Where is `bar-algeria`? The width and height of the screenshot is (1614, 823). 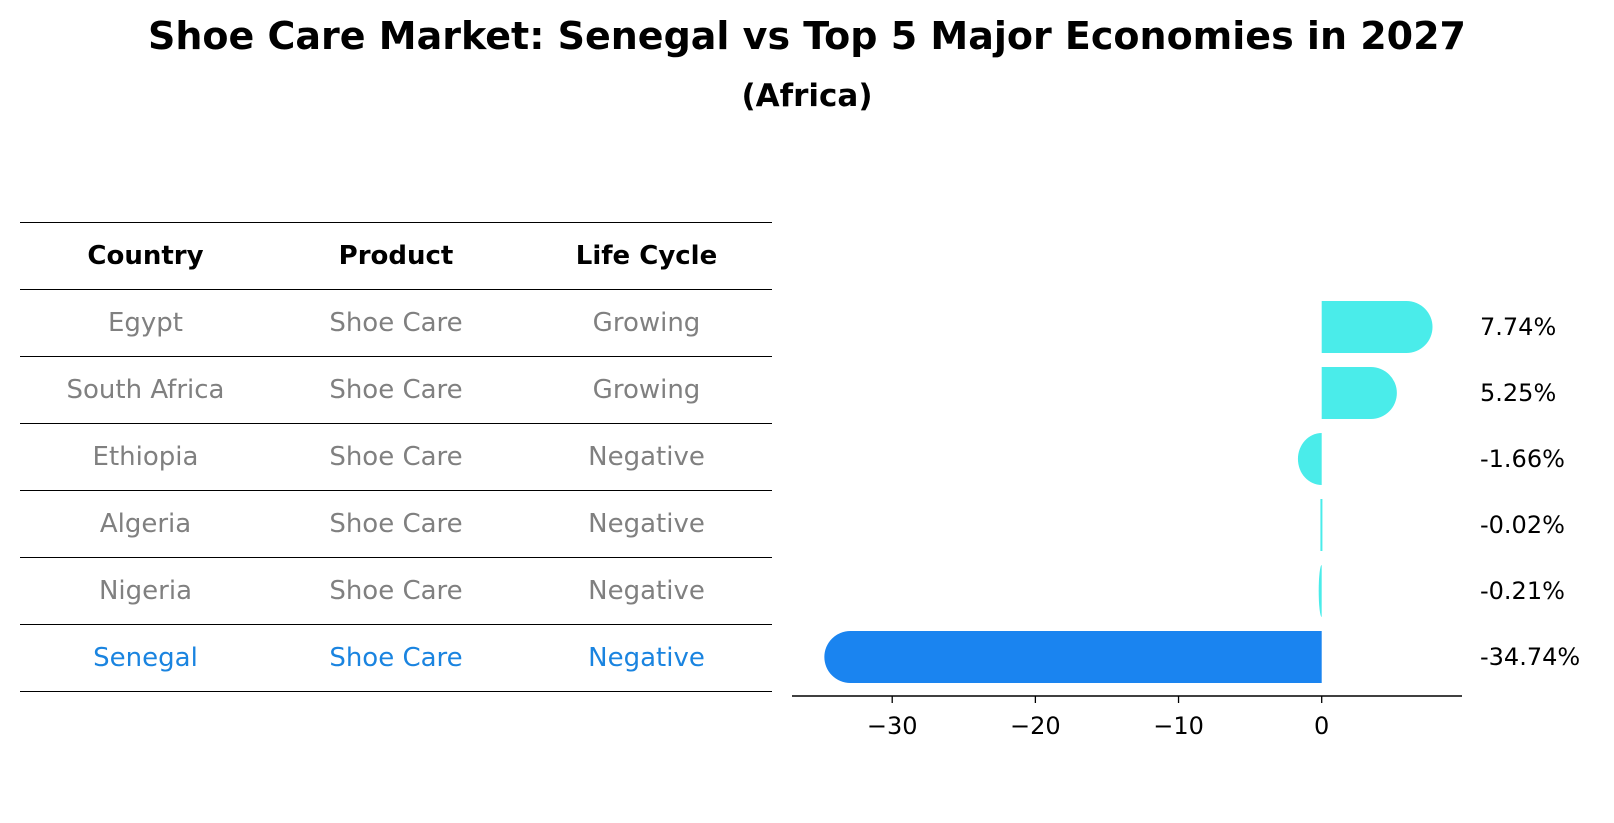 bar-algeria is located at coordinates (1321, 525).